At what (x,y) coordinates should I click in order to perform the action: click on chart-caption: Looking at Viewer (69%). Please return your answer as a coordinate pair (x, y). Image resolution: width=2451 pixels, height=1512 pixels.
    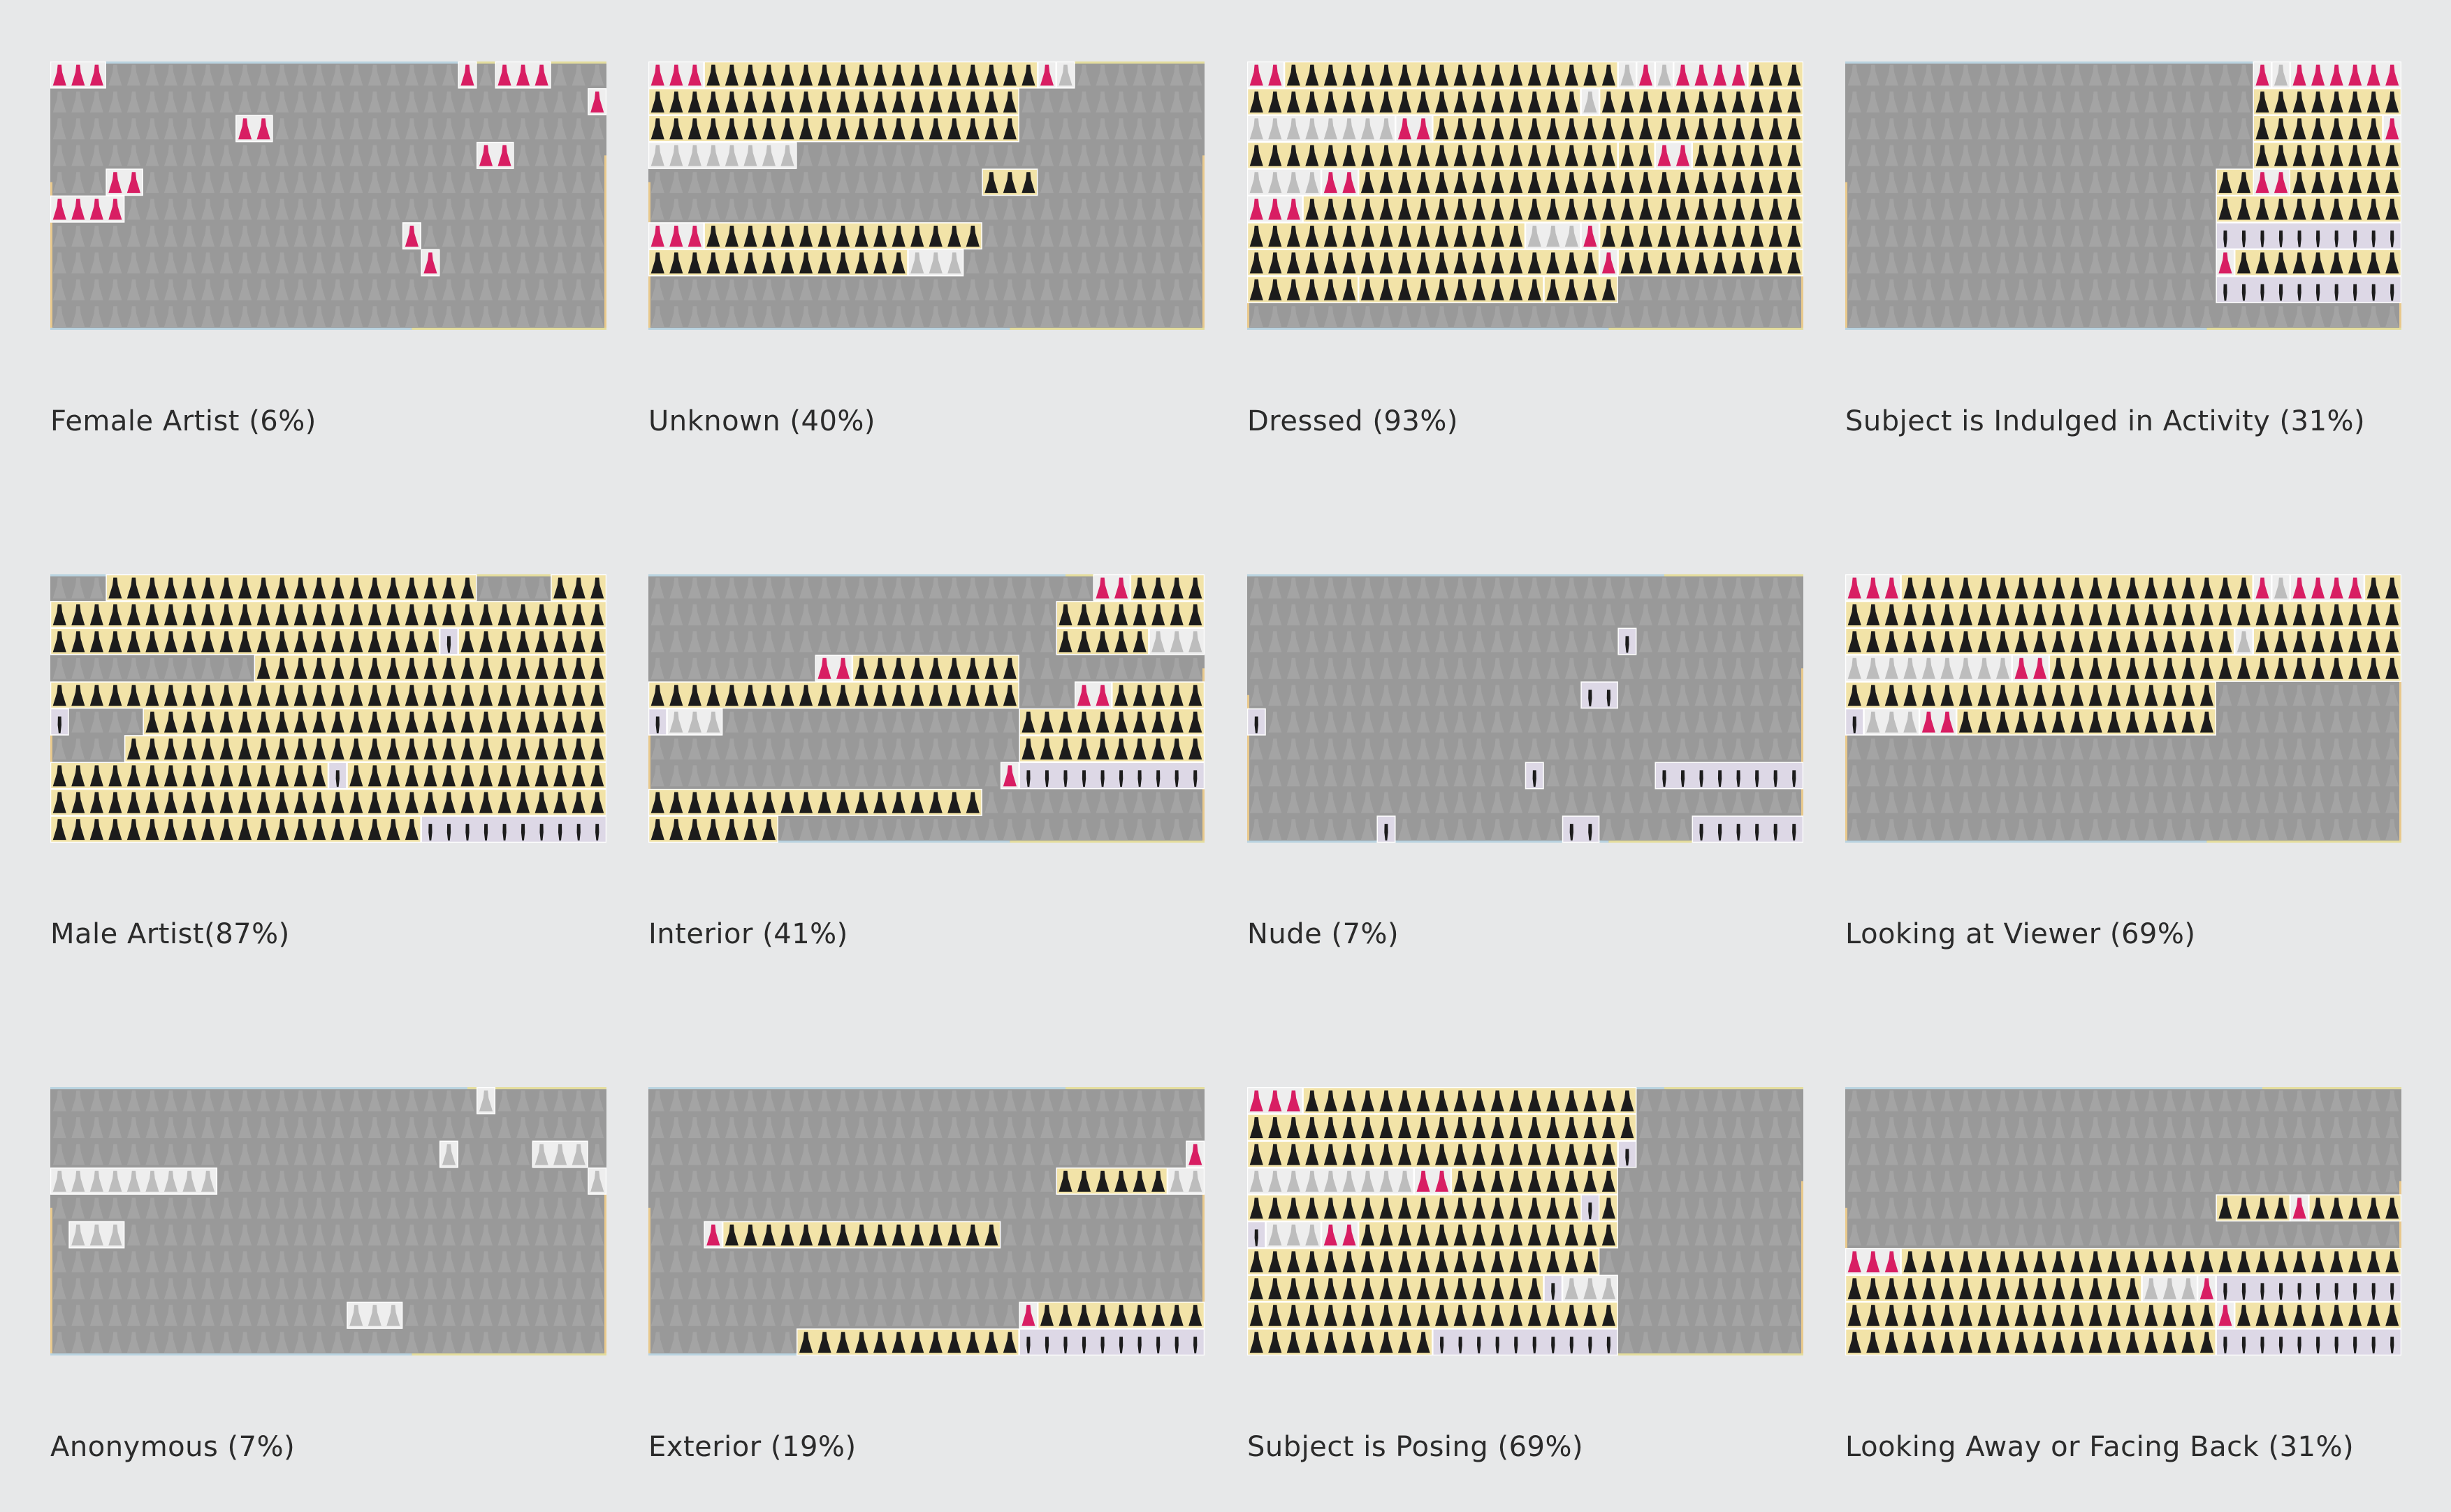
    Looking at the image, I should click on (2020, 934).